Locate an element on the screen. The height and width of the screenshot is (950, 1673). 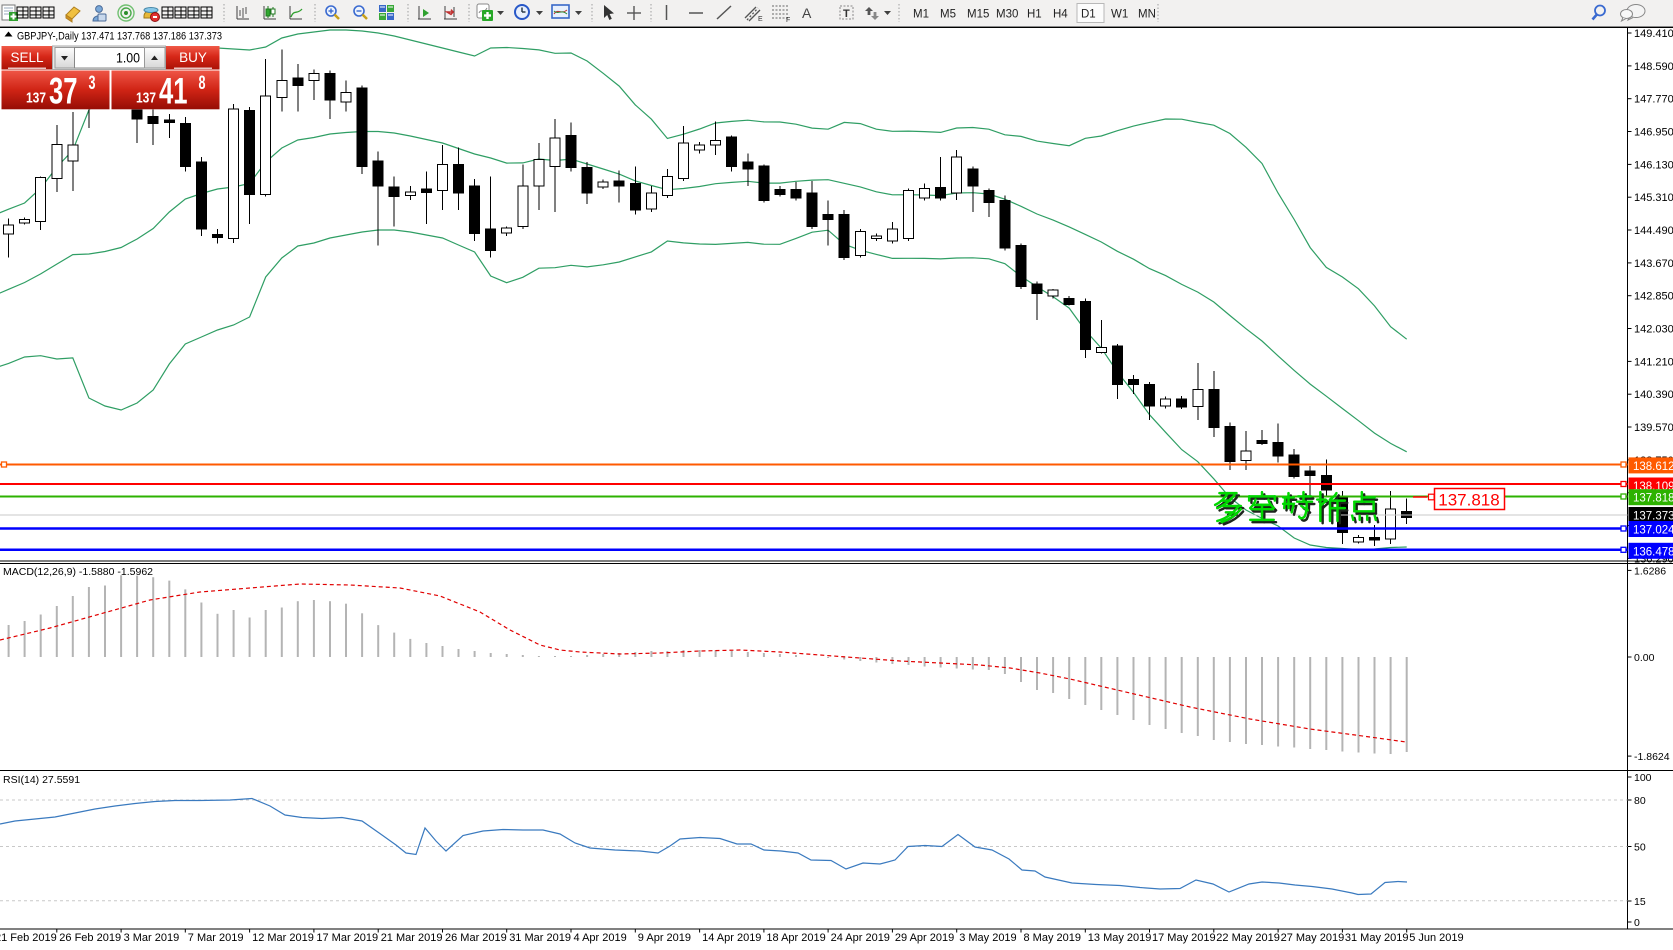
svg-text: 13 May 2019 is located at coordinates (1120, 938).